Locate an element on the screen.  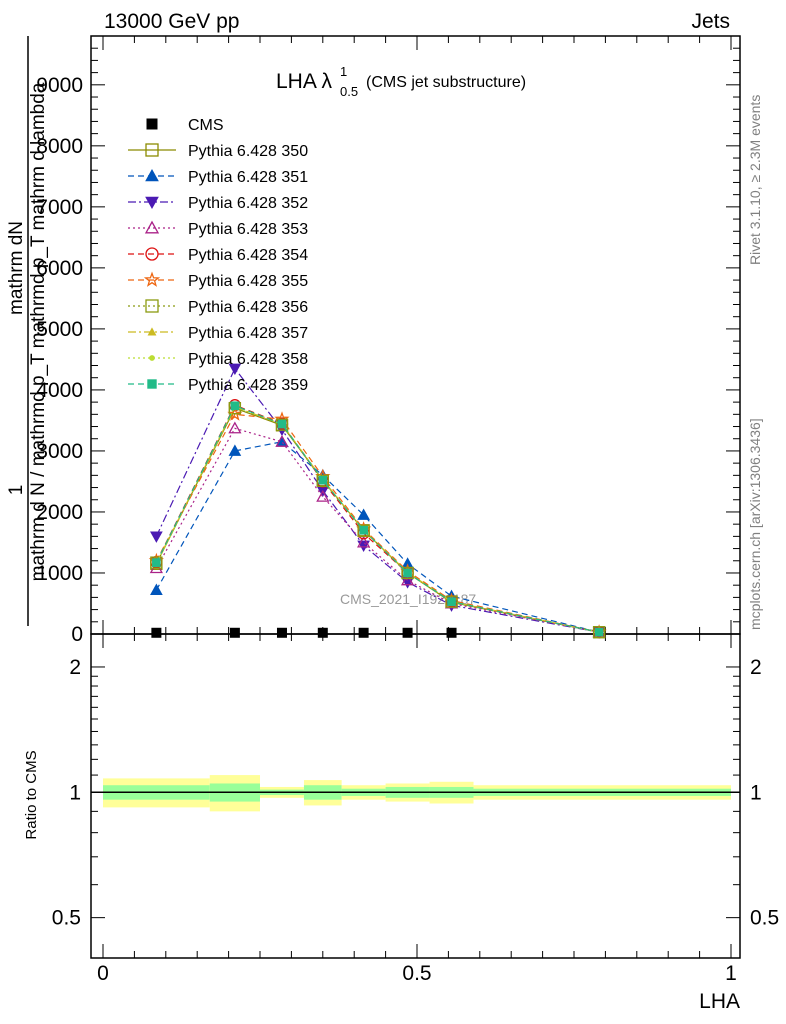
legend-item: Pythia 6.428 354 is located at coordinates (218, 255).